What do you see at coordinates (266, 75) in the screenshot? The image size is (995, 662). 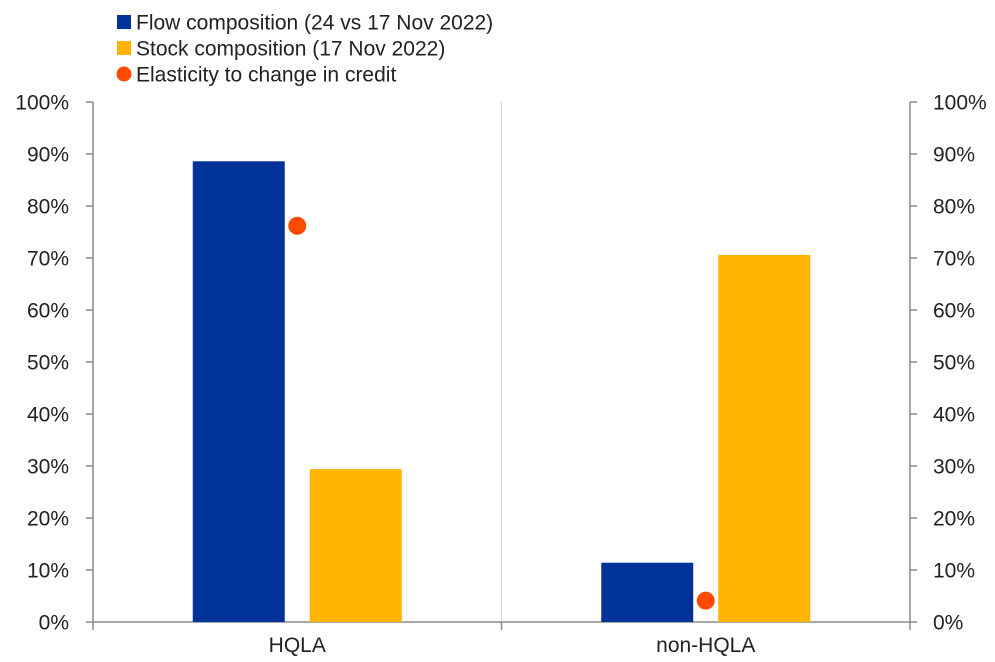 I see `legend-label-2: Elasticity to change in credit` at bounding box center [266, 75].